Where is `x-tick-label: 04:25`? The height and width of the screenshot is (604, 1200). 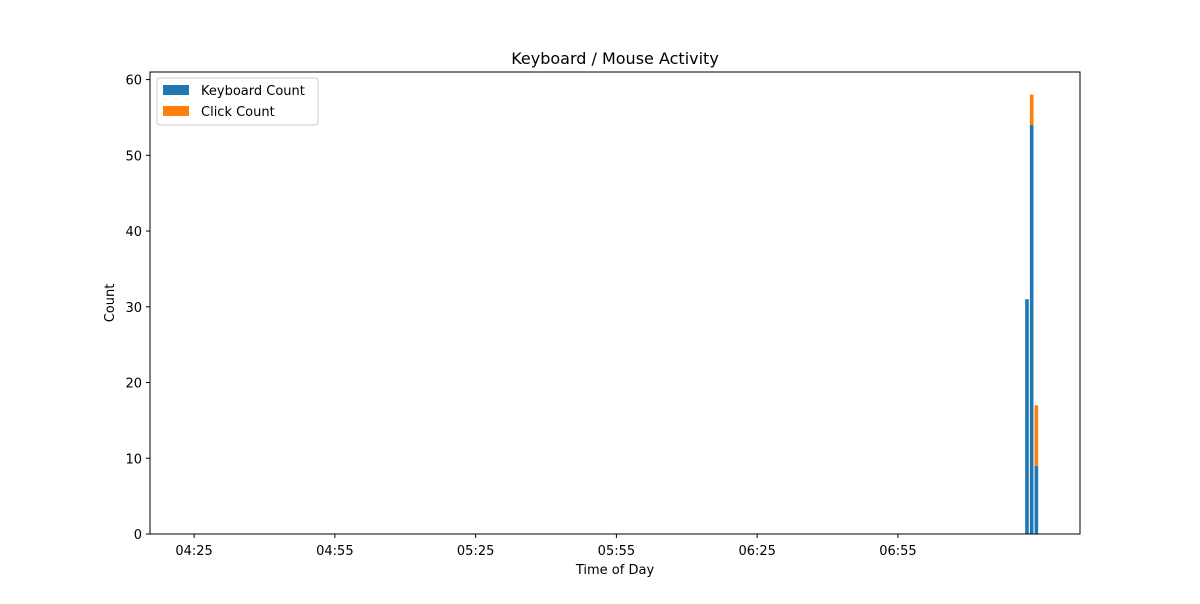 x-tick-label: 04:25 is located at coordinates (193, 551).